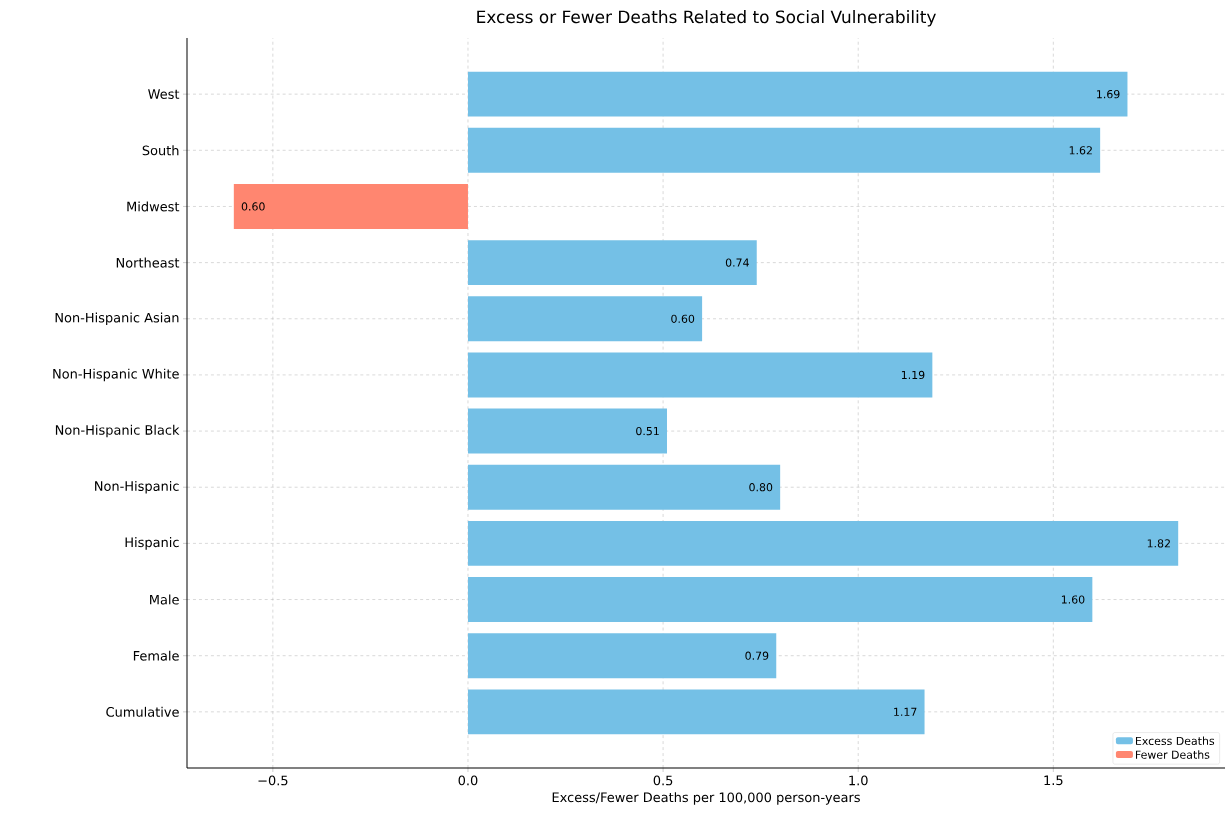 This screenshot has width=1226, height=816. I want to click on y-tick-label: Non-Hispanic, so click(137, 487).